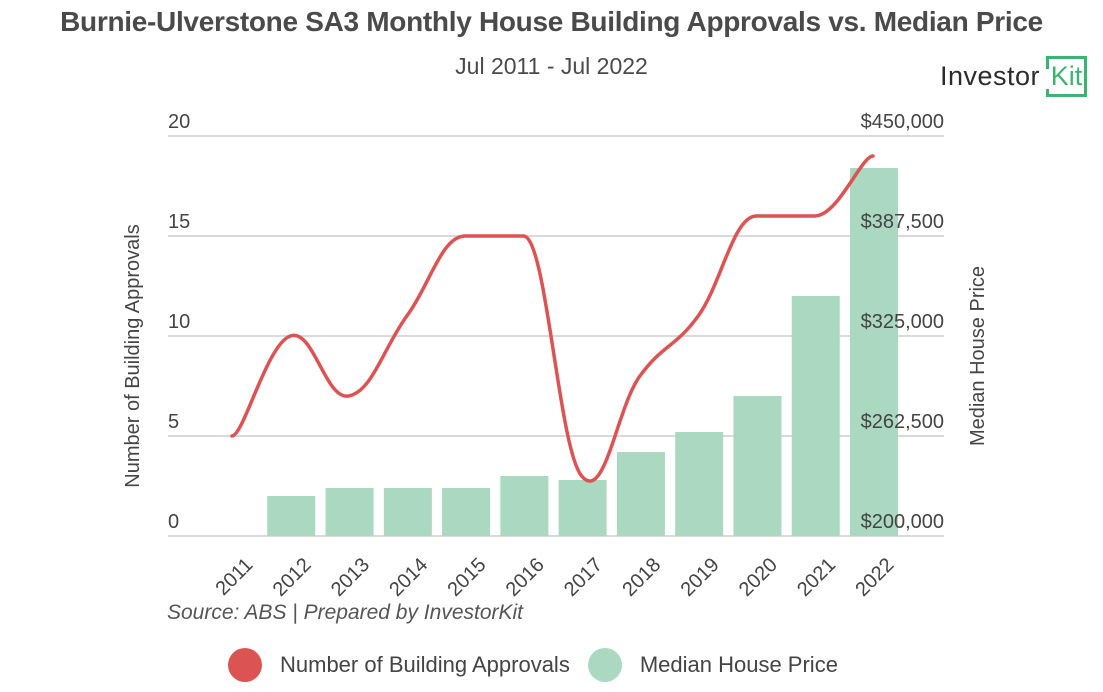 The image size is (1103, 692). I want to click on left-tick-label: 0, so click(173, 522).